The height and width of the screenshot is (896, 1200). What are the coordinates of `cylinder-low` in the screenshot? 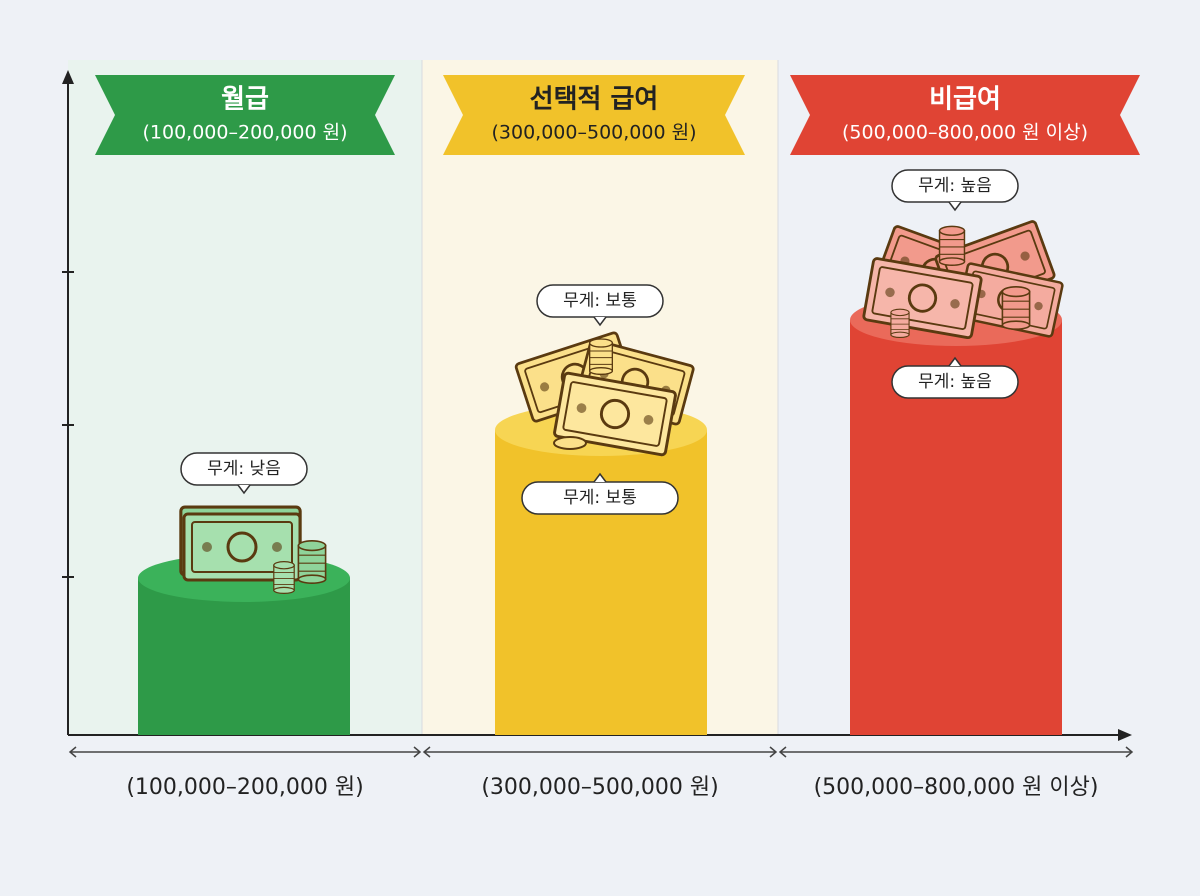 It's located at (244, 620).